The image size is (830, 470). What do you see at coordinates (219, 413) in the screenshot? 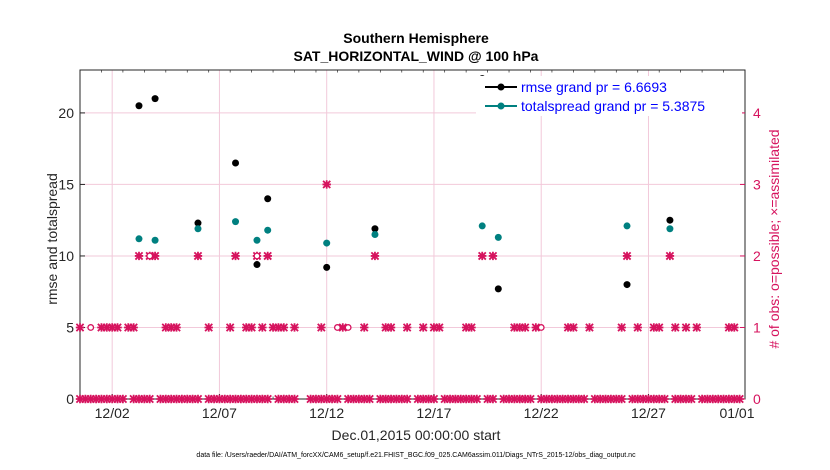
I see `x-tick-label: 12/07` at bounding box center [219, 413].